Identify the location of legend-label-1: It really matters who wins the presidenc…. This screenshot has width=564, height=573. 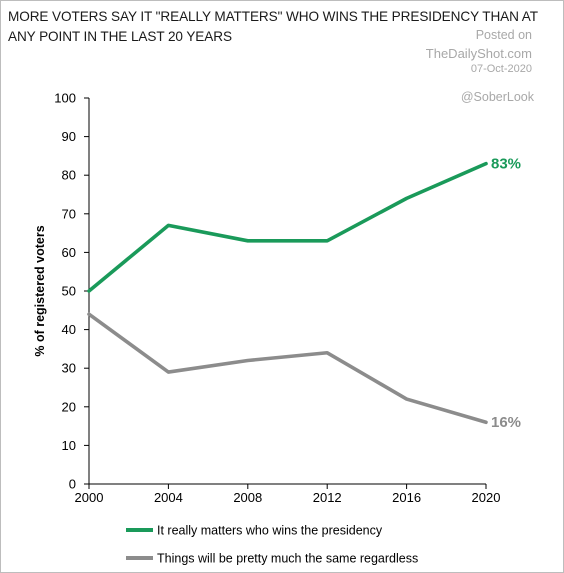
(270, 531).